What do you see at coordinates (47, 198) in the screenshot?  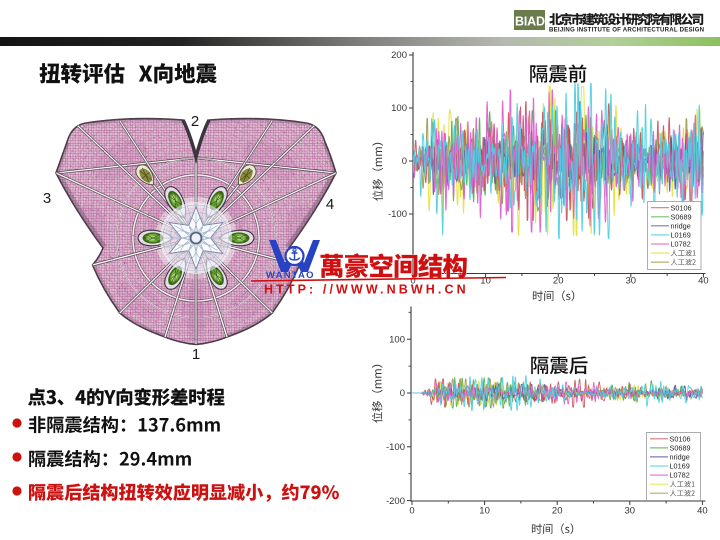 I see `svg-text: 3` at bounding box center [47, 198].